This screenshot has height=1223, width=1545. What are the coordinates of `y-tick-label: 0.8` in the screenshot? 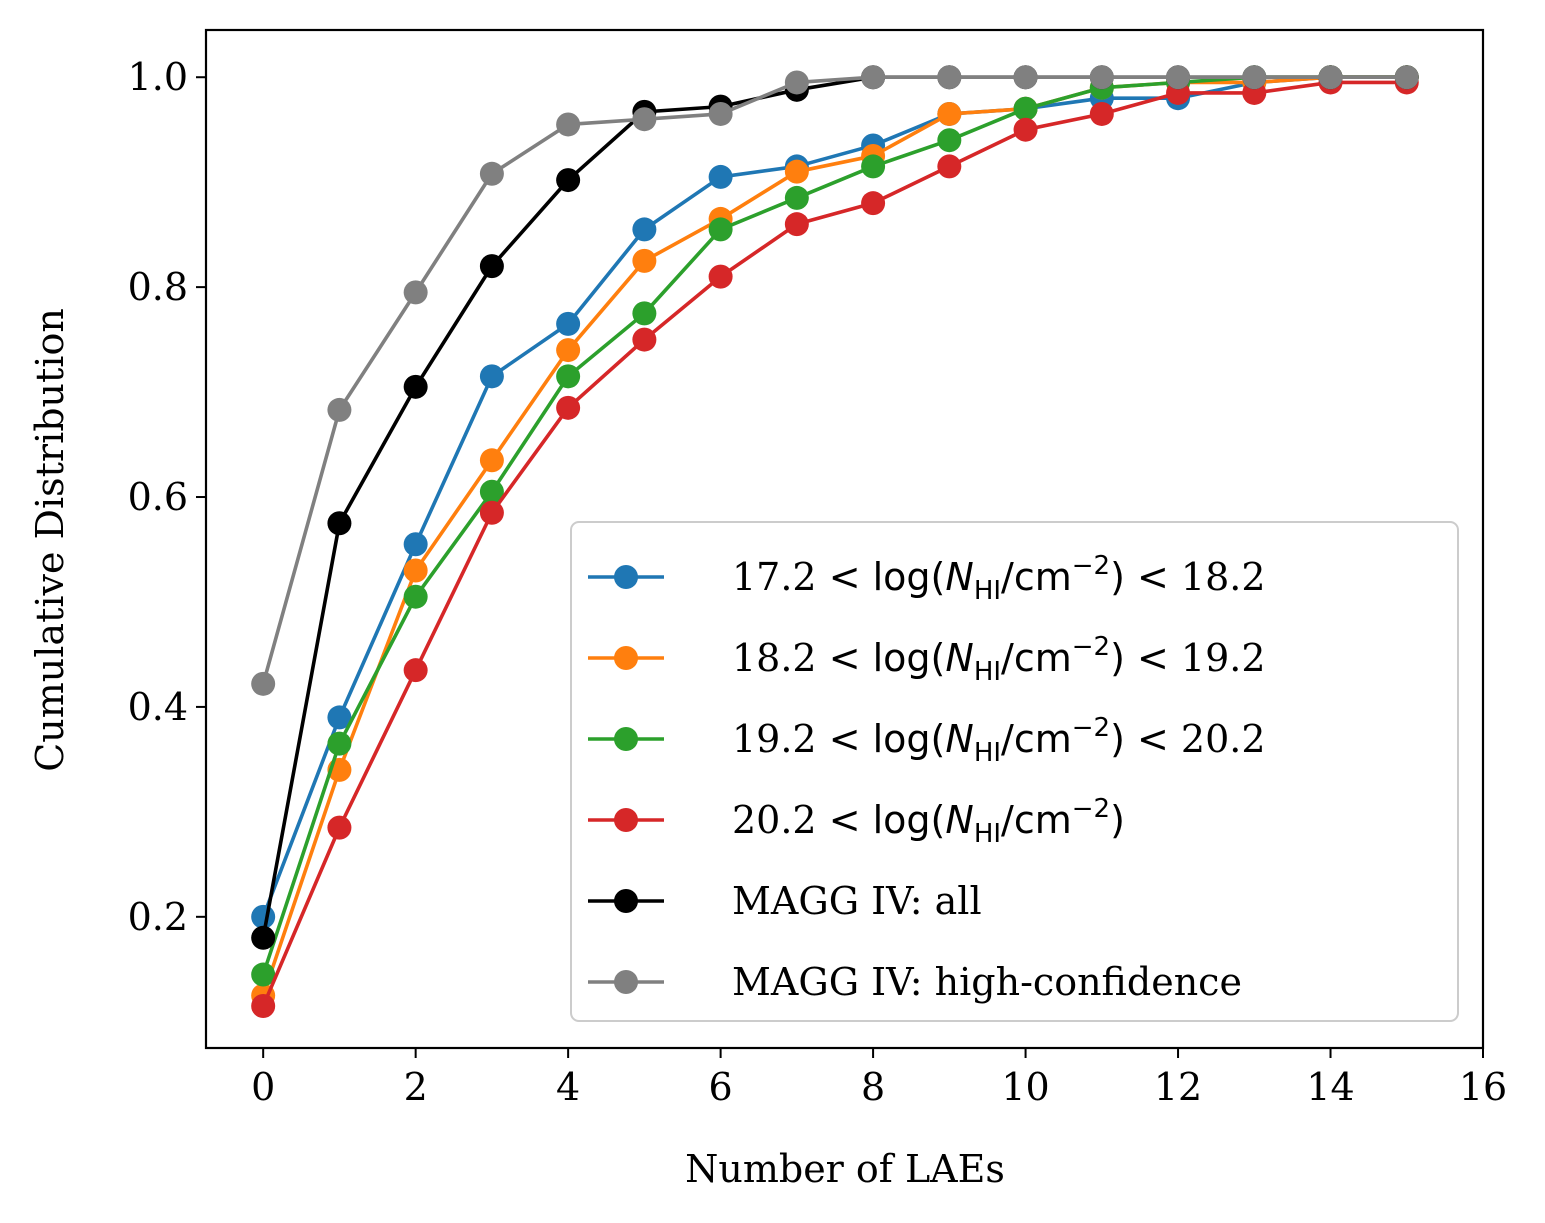 It's located at (158, 287).